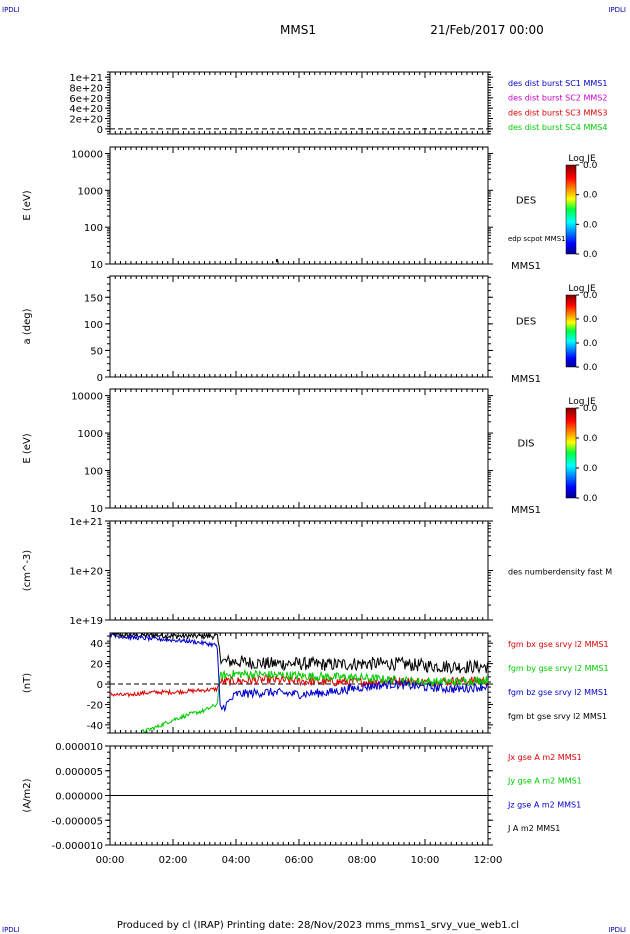 The image size is (630, 934). I want to click on legend-entry: des dist burst SC3 MMS3, so click(557, 112).